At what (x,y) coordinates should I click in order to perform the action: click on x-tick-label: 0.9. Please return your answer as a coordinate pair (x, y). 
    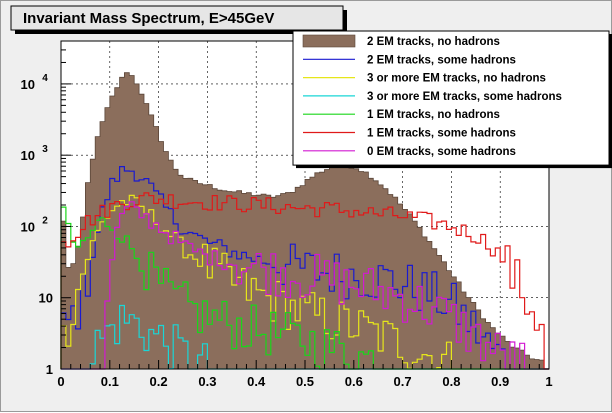
    Looking at the image, I should click on (500, 381).